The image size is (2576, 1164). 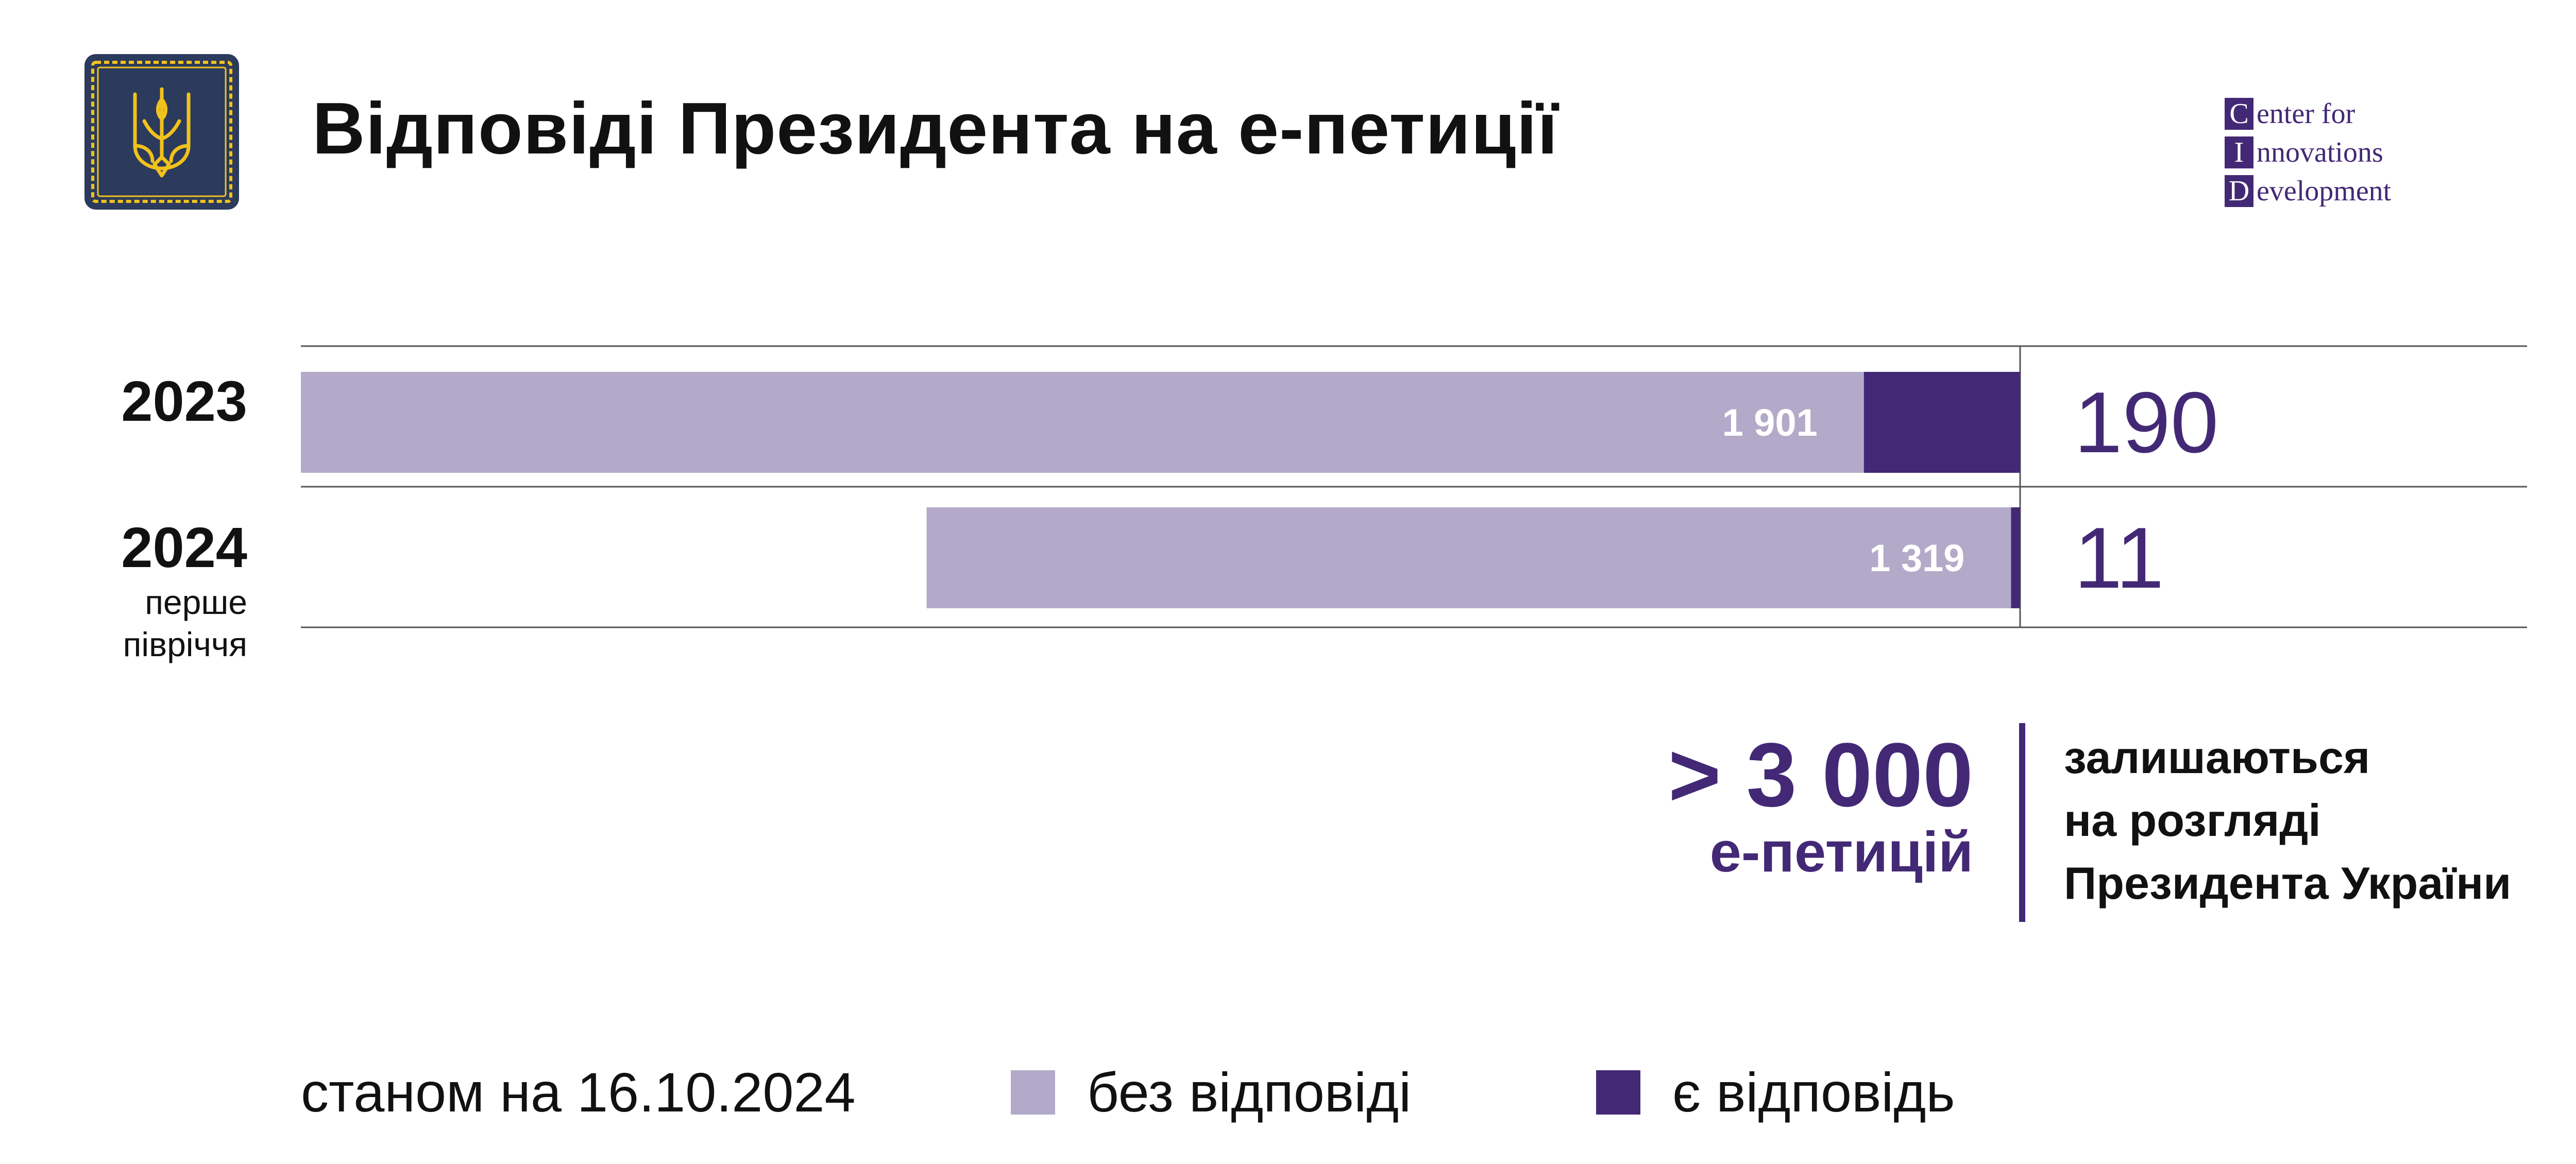 I want to click on info-line: Президента України, so click(x=2288, y=883).